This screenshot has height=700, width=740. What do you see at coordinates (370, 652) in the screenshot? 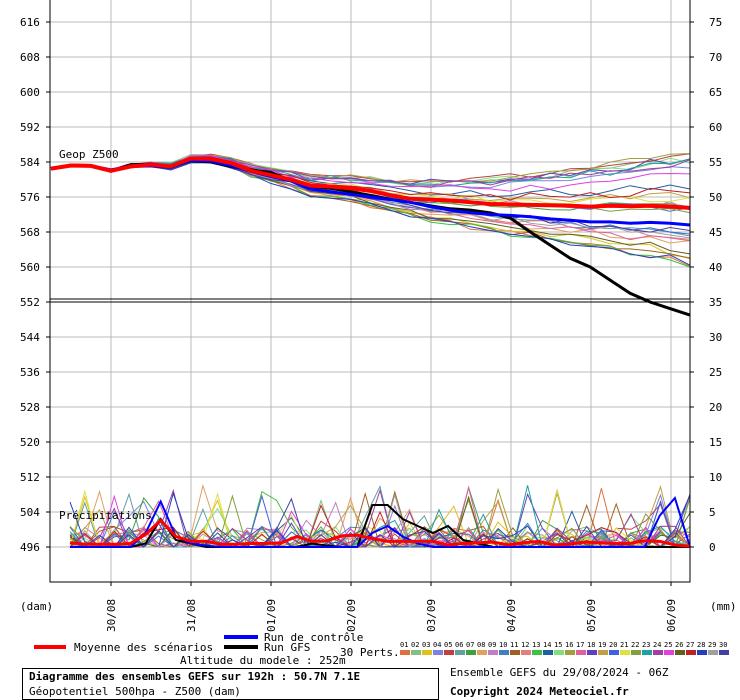
I see `legend-perts-label: 30 Perts.` at bounding box center [370, 652].